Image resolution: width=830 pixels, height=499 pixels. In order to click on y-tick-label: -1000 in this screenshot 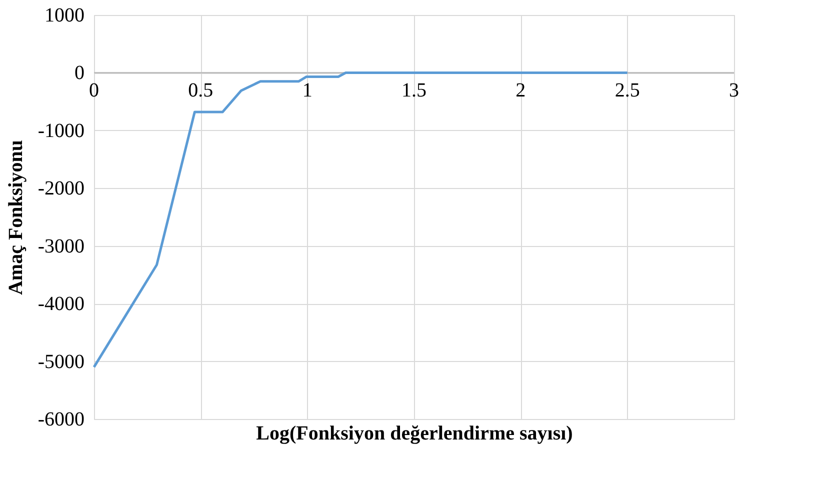, I will do `click(61, 131)`.